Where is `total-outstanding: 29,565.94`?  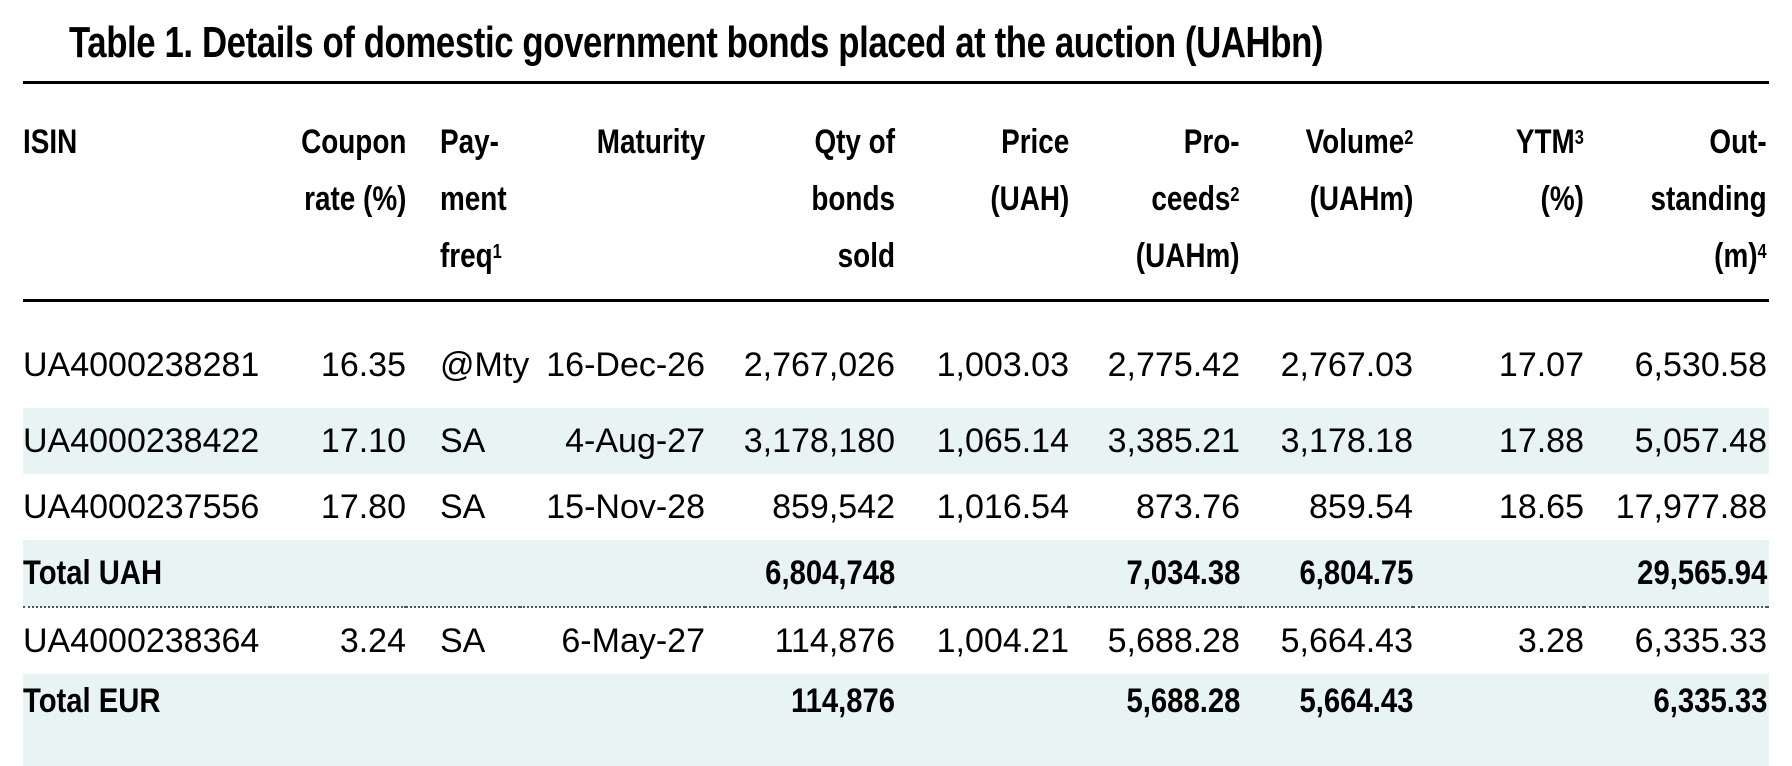 total-outstanding: 29,565.94 is located at coordinates (1675, 574).